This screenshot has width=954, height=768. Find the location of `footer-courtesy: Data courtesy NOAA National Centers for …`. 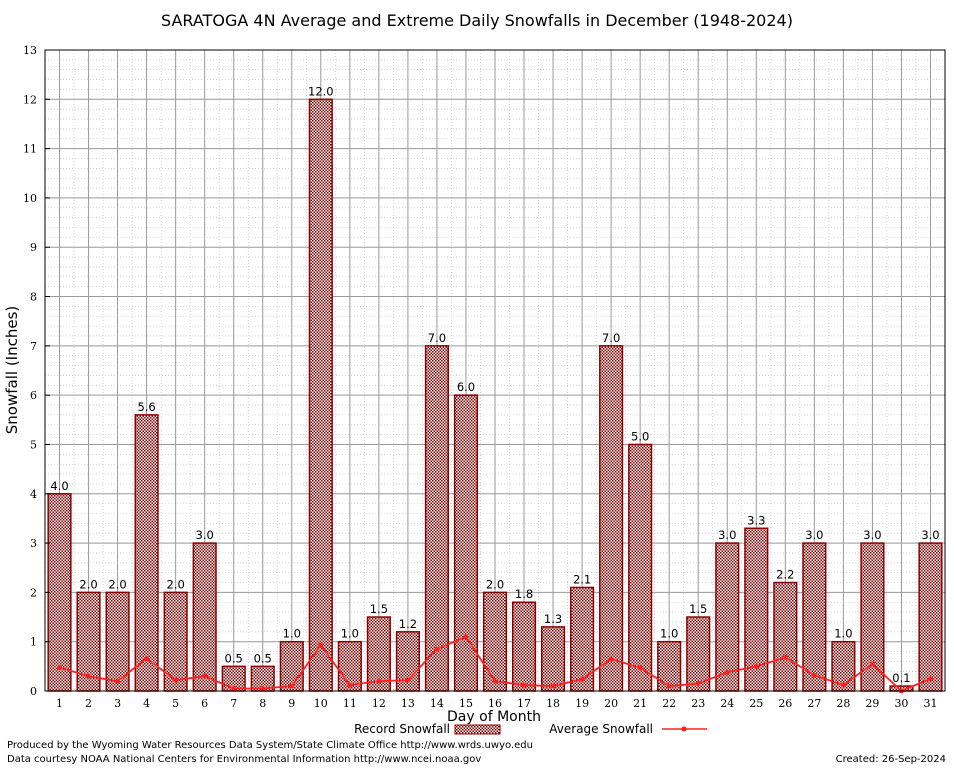

footer-courtesy: Data courtesy NOAA National Centers for … is located at coordinates (244, 759).